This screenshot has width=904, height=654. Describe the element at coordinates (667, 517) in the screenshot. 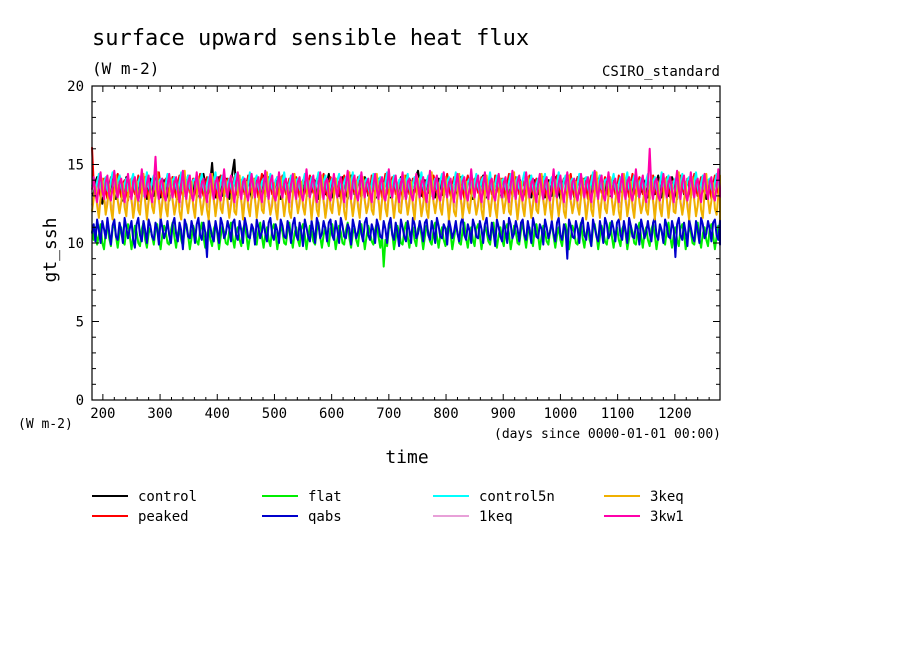

I see `legend-label-3kw1: 3kw1` at that location.